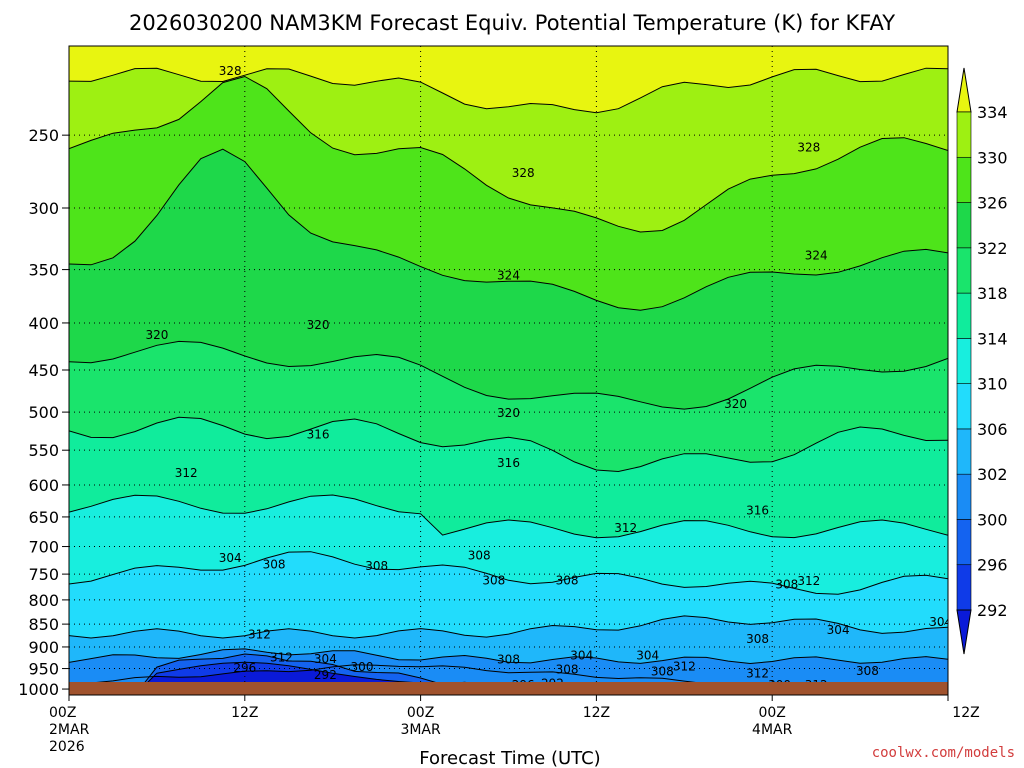  What do you see at coordinates (508, 688) in the screenshot?
I see `ground-surface` at bounding box center [508, 688].